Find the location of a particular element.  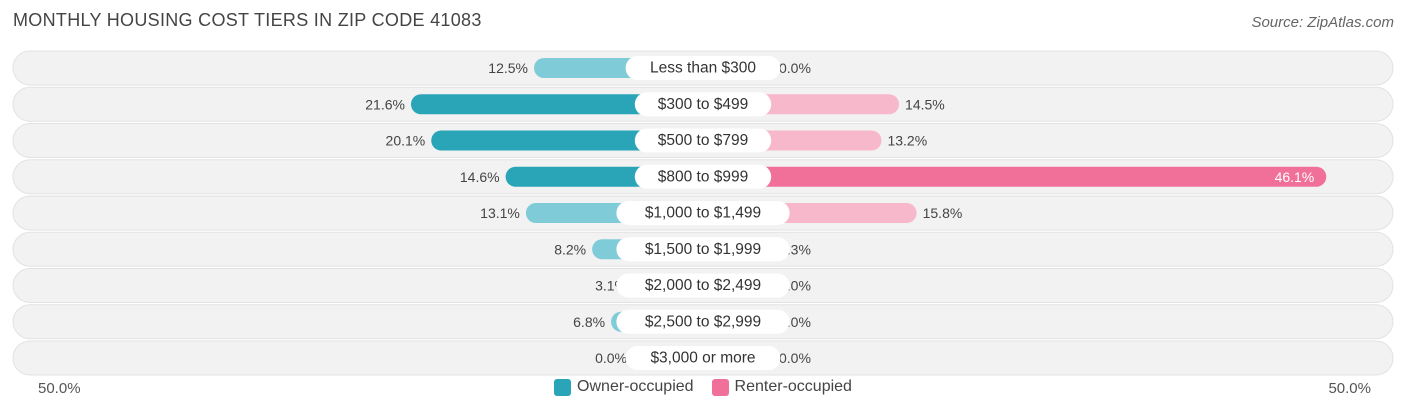

source-label: Source: ZipAtlas.com is located at coordinates (1322, 22).